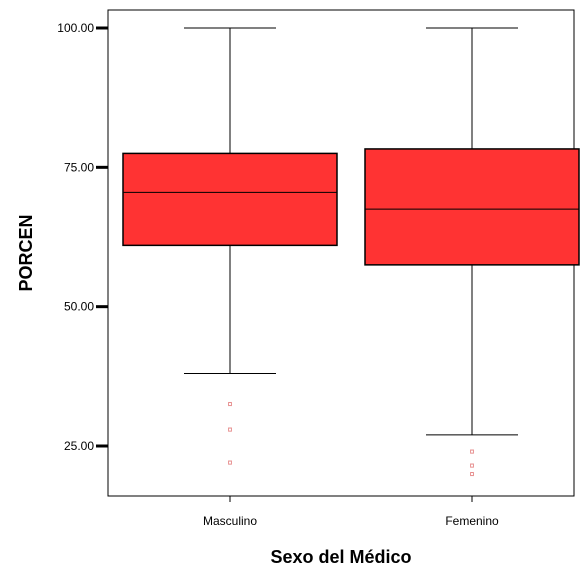 This screenshot has height=574, width=584. Describe the element at coordinates (79, 307) in the screenshot. I see `y-tick-label: 50.00` at that location.